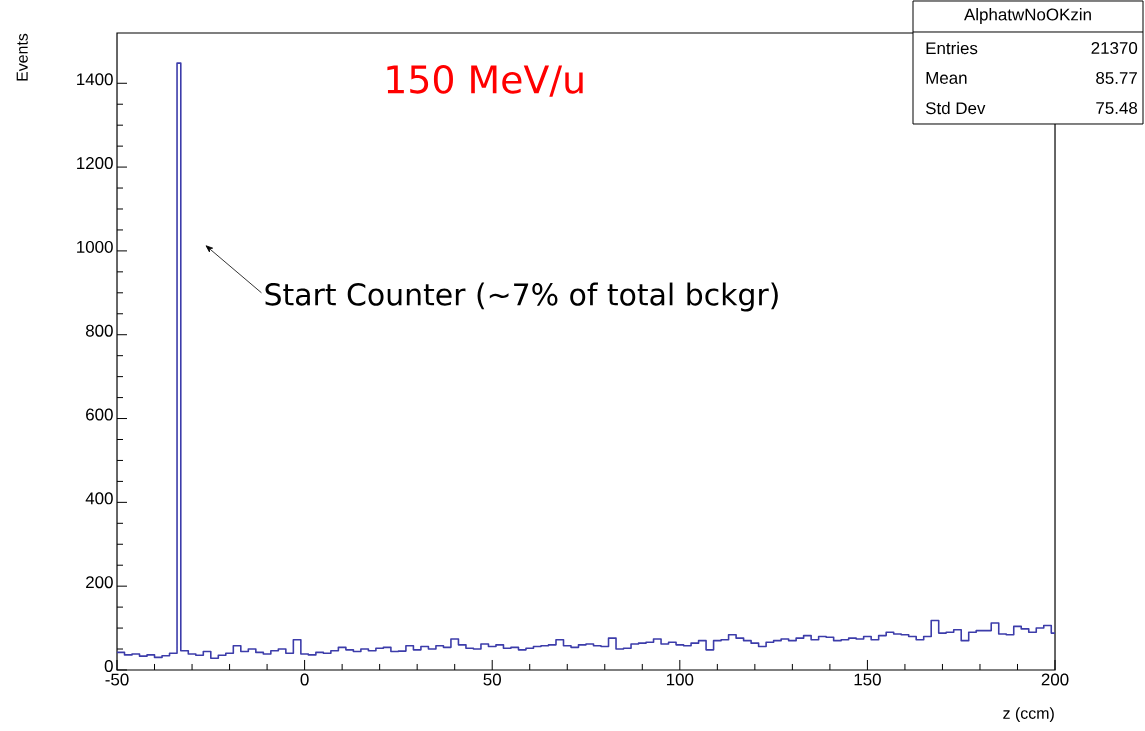 The width and height of the screenshot is (1145, 731). I want to click on x-tick-label: 0, so click(304, 679).